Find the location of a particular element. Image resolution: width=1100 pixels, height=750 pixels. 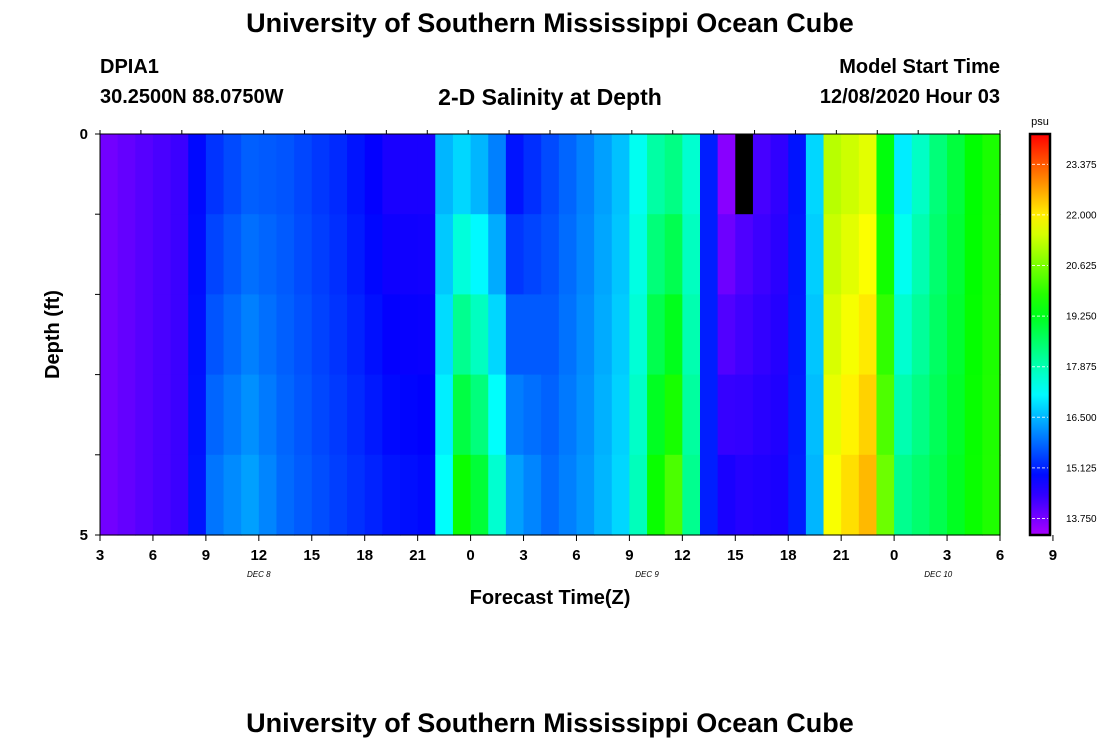

colorbar-tick-label: 20.625 is located at coordinates (1081, 266).